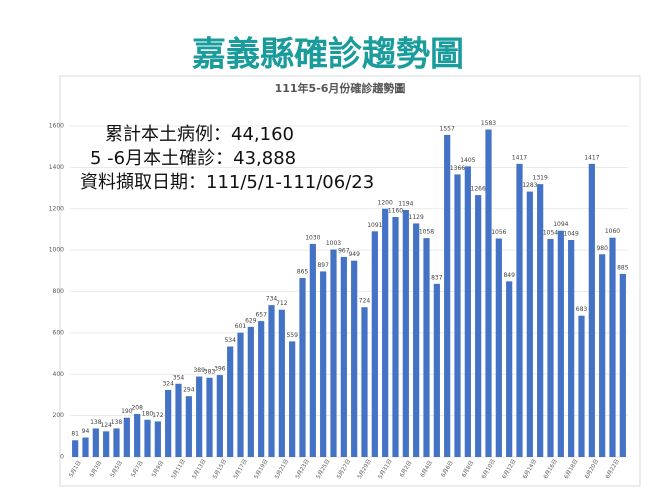 This screenshot has width=656, height=496. I want to click on data-label: 980, so click(602, 248).